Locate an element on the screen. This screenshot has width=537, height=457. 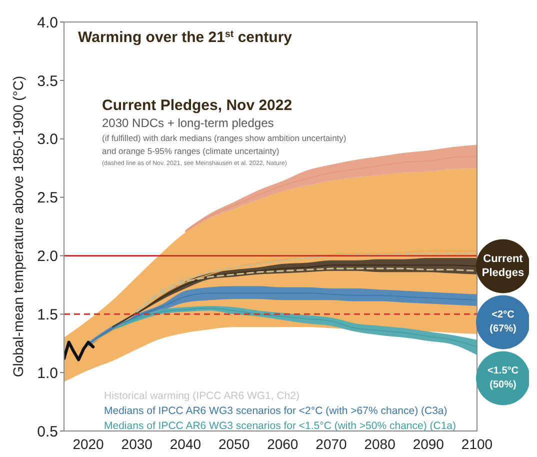
x-tick-label: 2050 is located at coordinates (234, 444).